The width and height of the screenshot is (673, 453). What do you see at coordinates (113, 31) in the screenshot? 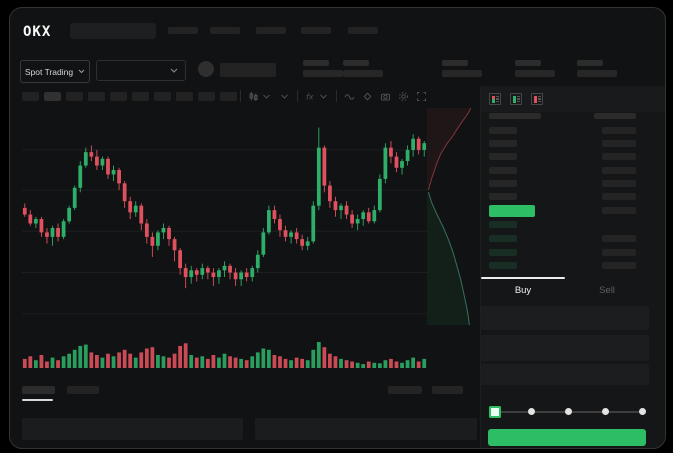
I see `search-input` at bounding box center [113, 31].